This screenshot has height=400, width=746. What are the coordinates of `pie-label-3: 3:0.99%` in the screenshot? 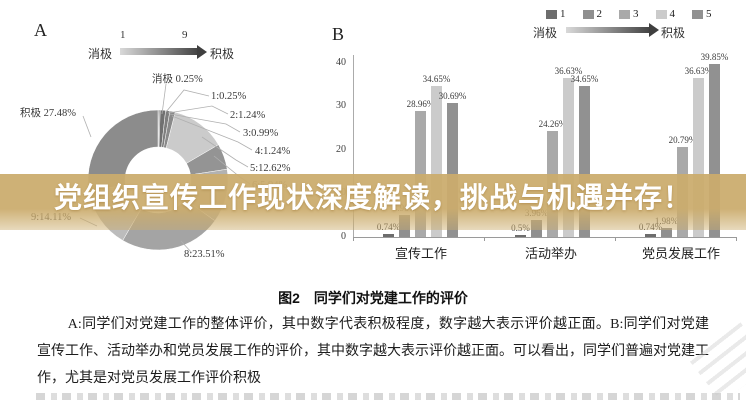 It's located at (261, 133).